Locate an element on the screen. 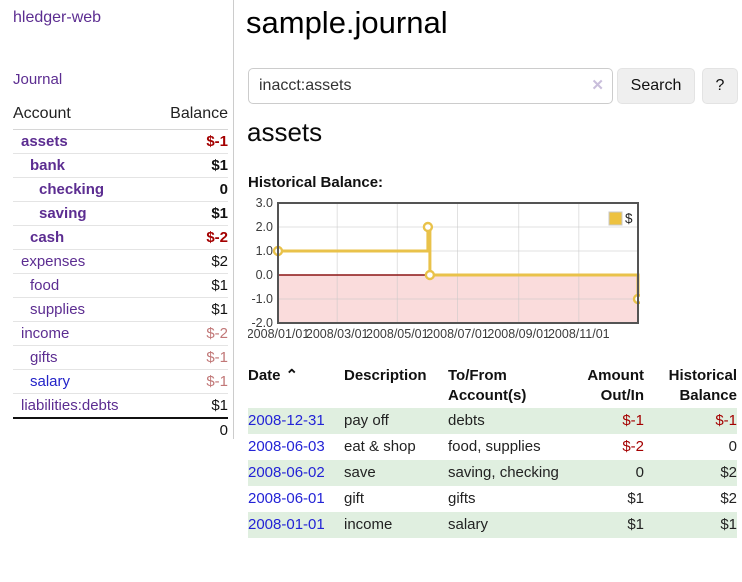 Image resolution: width=742 pixels, height=582 pixels. account-balance: $2 is located at coordinates (219, 261).